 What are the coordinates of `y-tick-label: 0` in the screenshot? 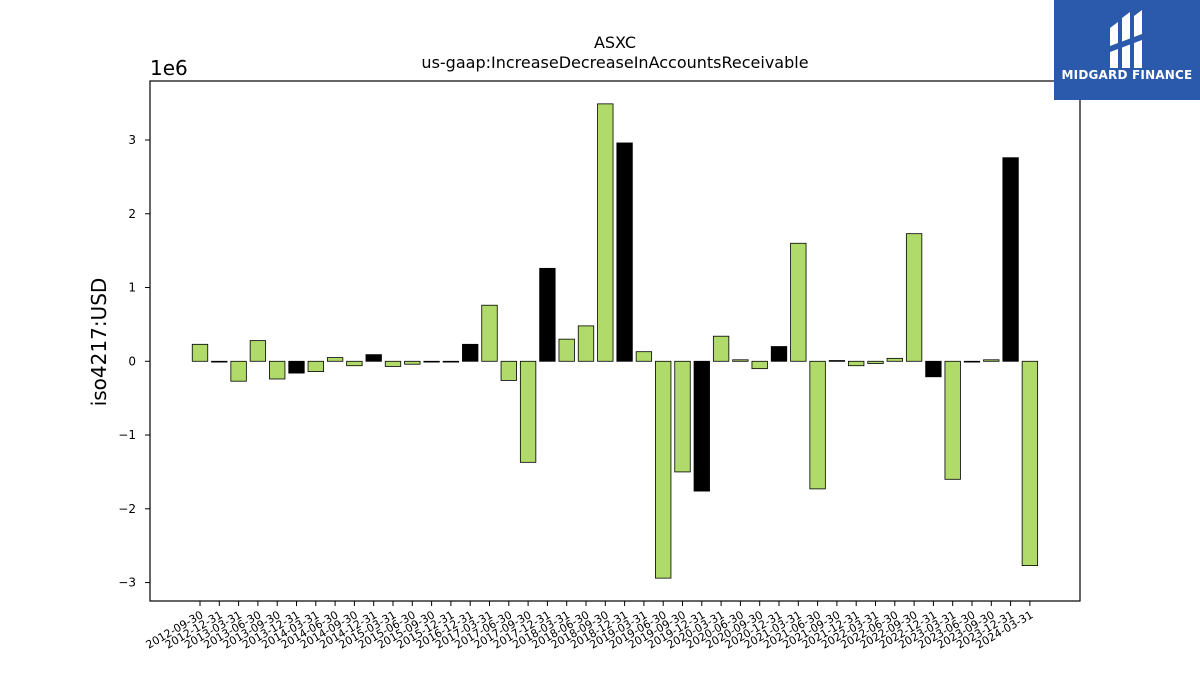 It's located at (132, 361).